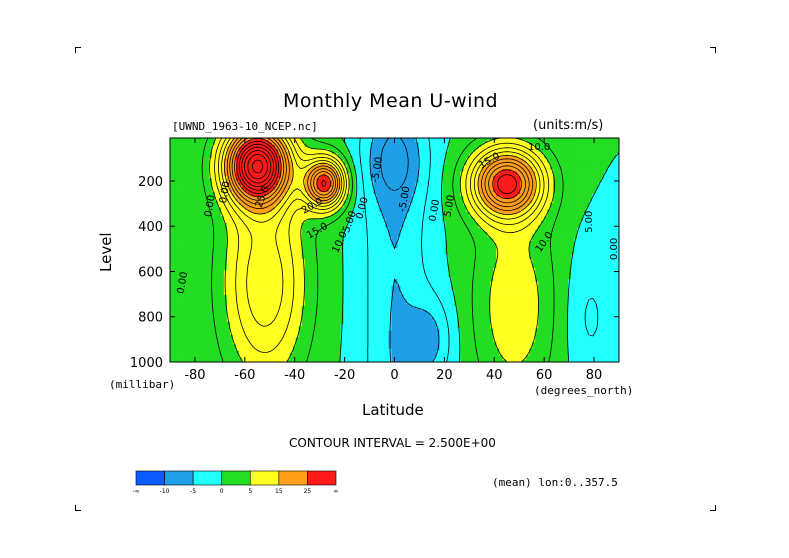 The height and width of the screenshot is (558, 789). I want to click on footnote-longitude: (mean) lon:0..357.5, so click(555, 482).